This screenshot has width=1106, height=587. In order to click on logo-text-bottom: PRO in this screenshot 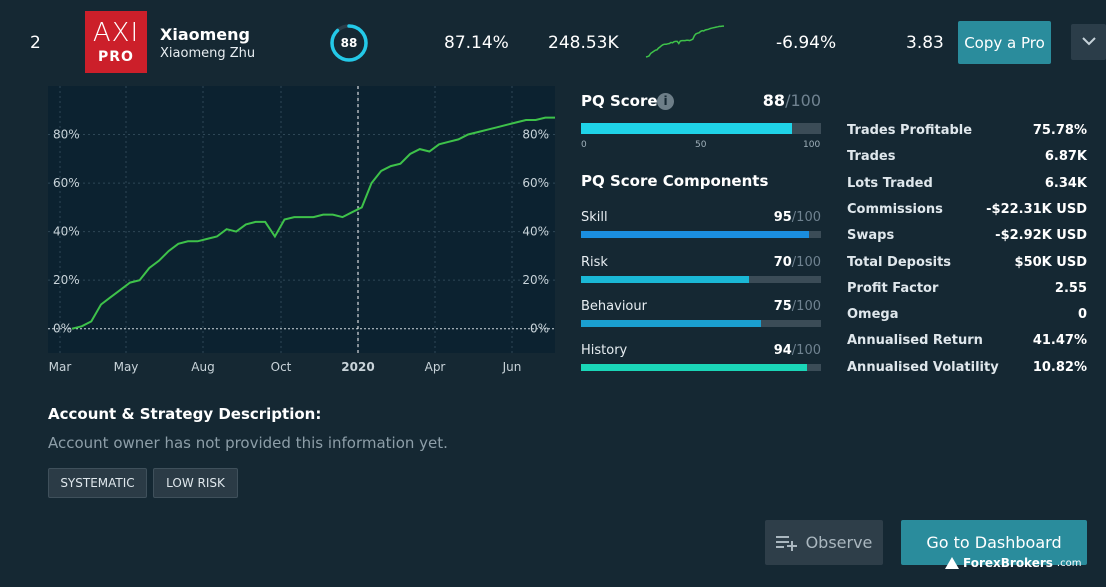, I will do `click(116, 56)`.